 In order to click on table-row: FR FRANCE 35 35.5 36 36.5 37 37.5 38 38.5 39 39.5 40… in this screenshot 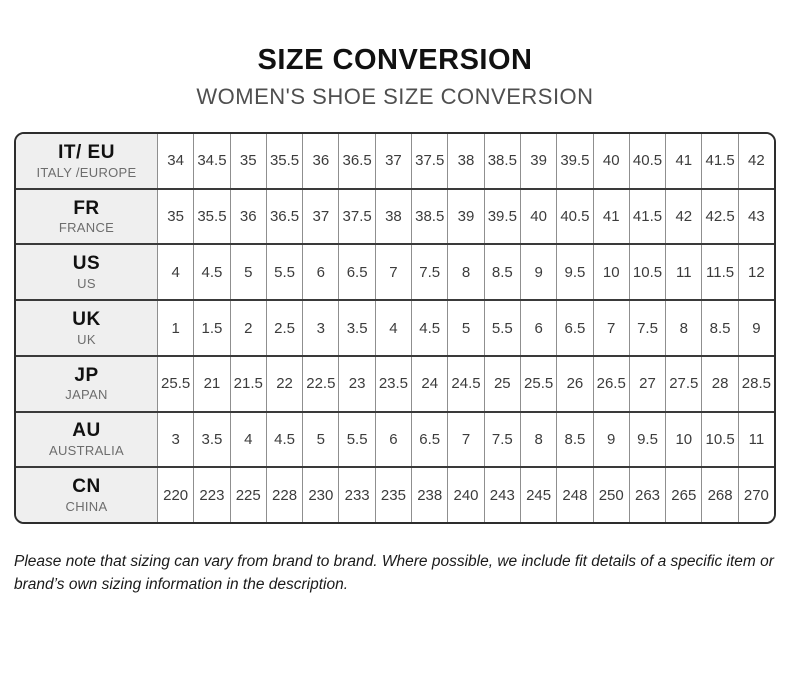, I will do `click(395, 217)`.